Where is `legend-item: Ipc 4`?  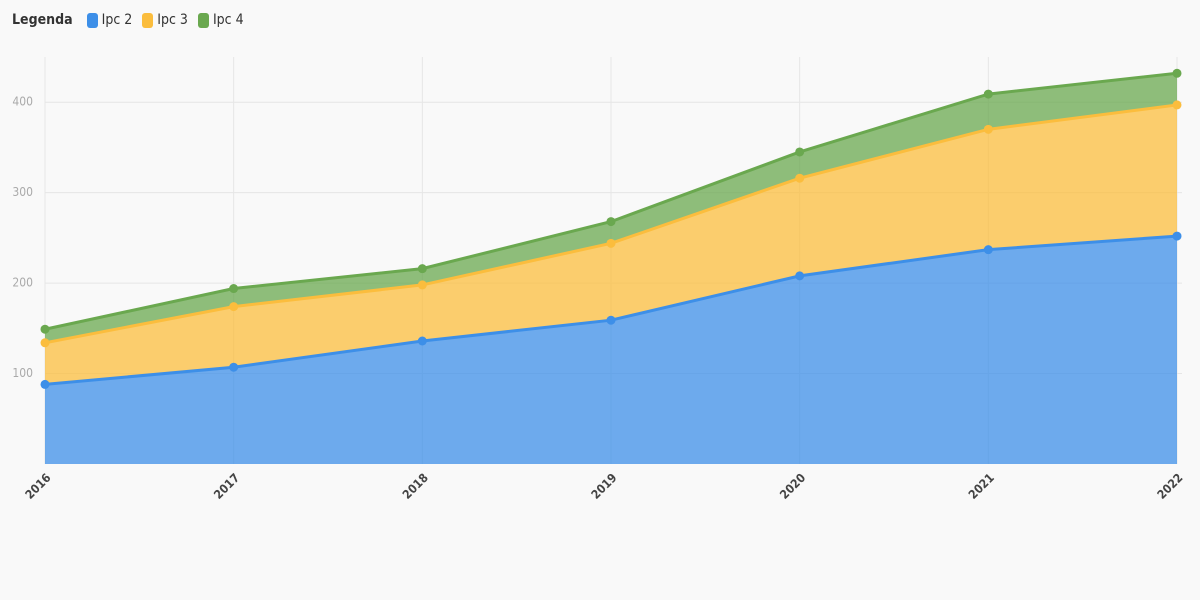
legend-item: Ipc 4 is located at coordinates (219, 20).